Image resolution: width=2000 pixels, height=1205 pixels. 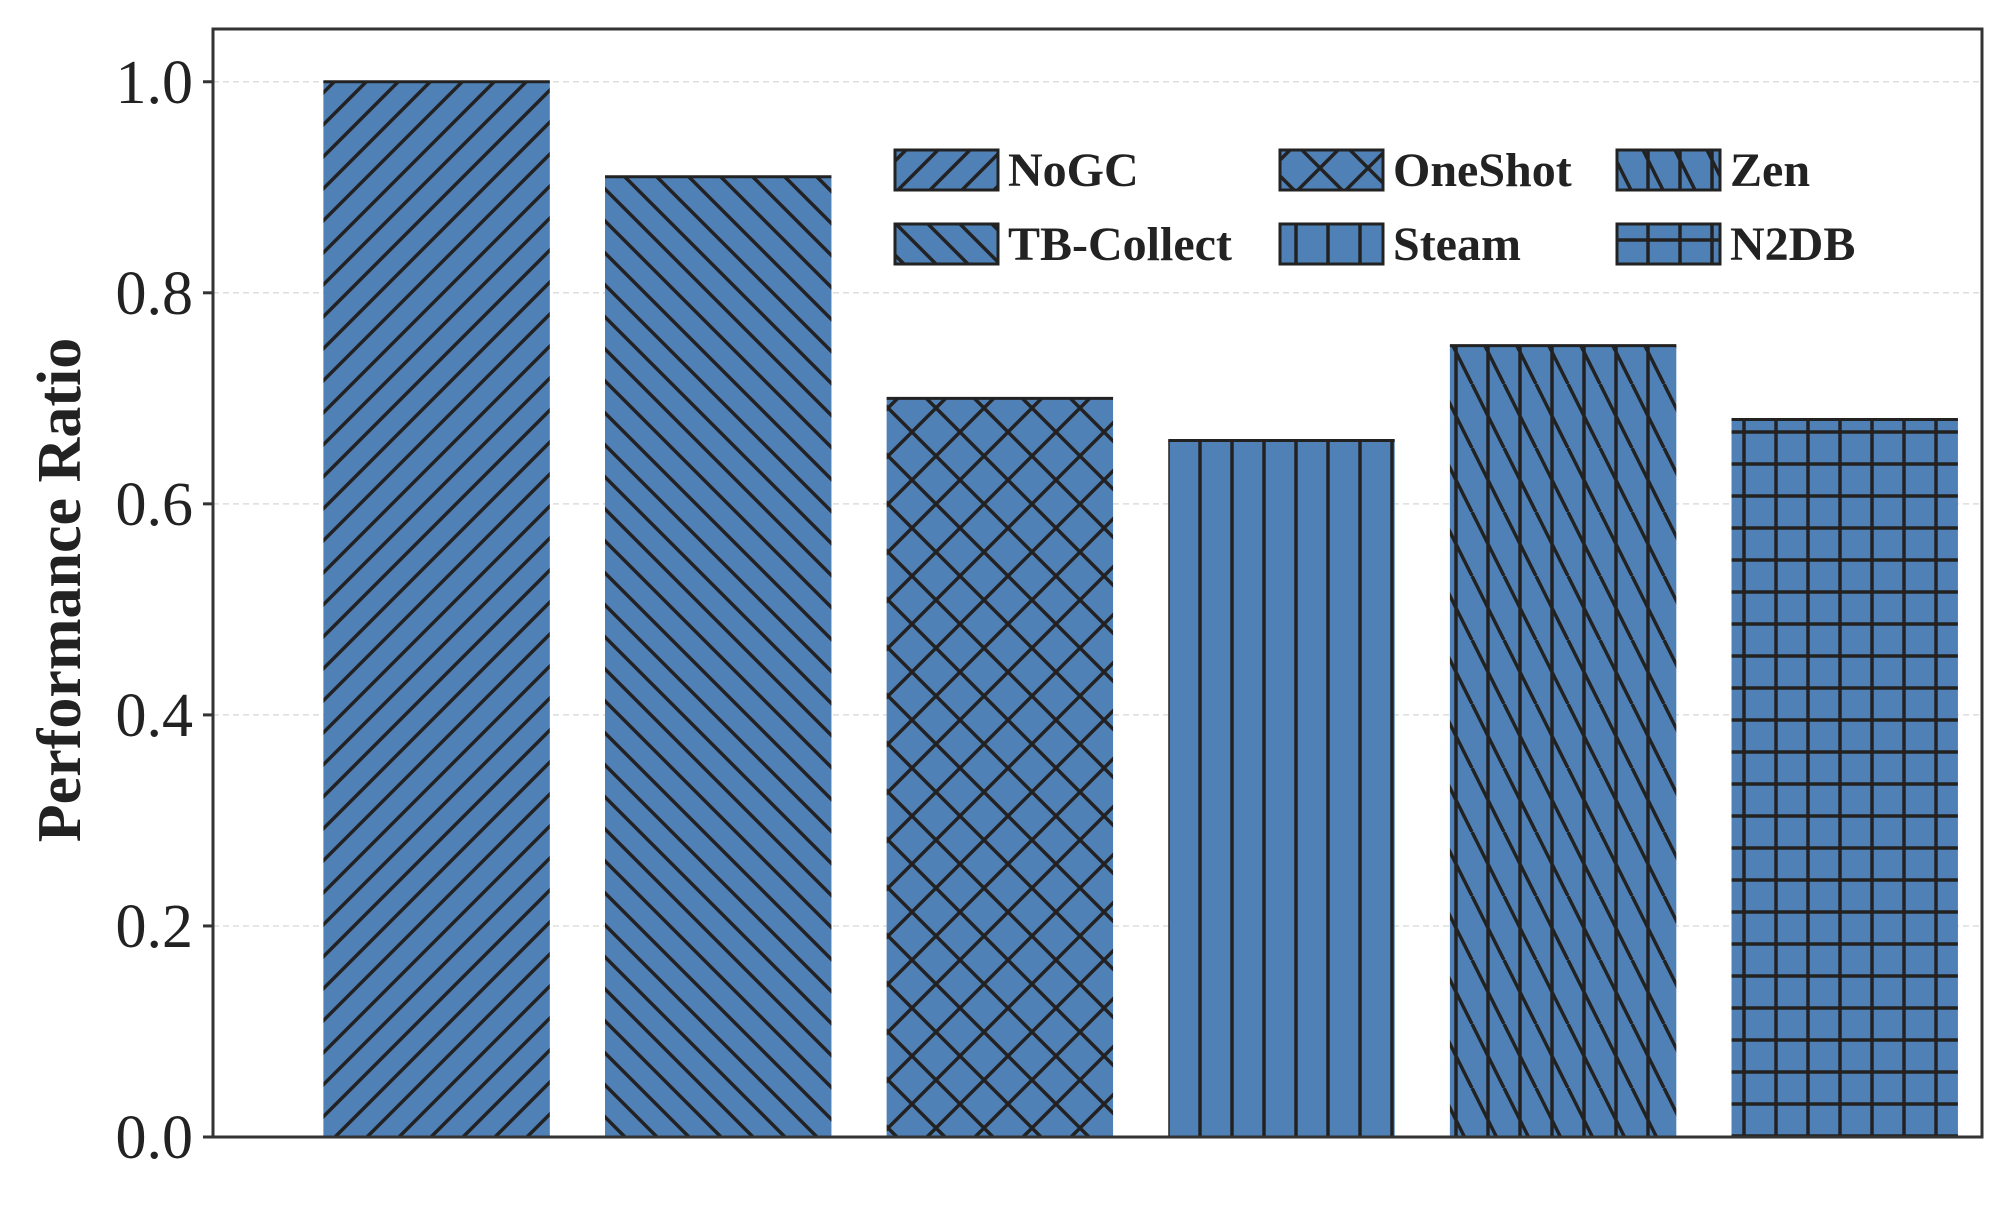 What do you see at coordinates (155, 294) in the screenshot?
I see `y-tick-label: 0.8` at bounding box center [155, 294].